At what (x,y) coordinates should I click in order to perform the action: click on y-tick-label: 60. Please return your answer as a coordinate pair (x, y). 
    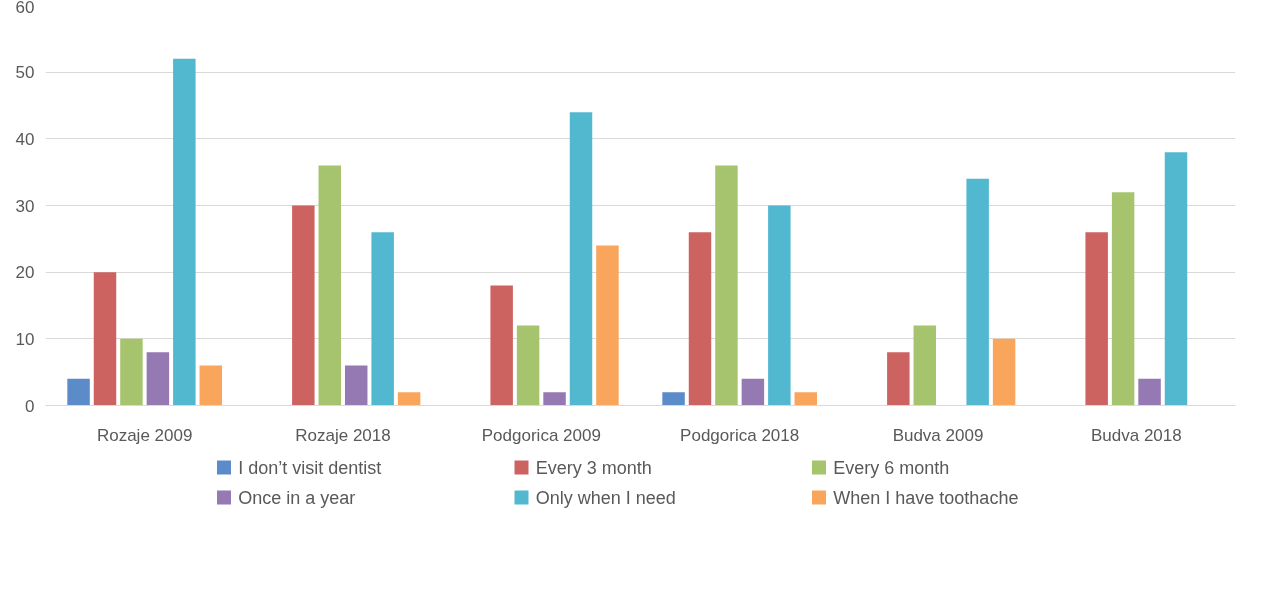
    Looking at the image, I should click on (25, 8).